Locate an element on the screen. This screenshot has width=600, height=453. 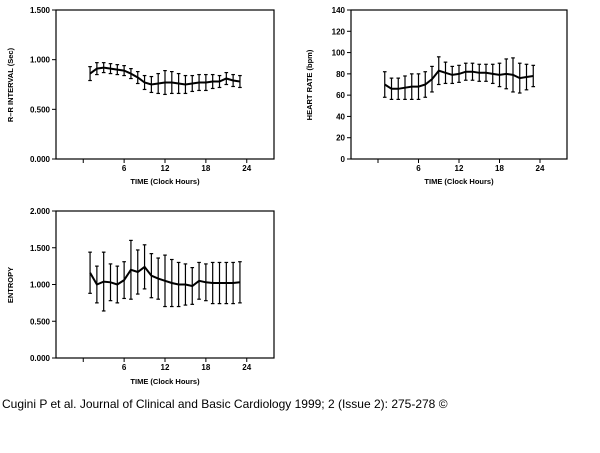
y-tick-label: 120 is located at coordinates (339, 31).